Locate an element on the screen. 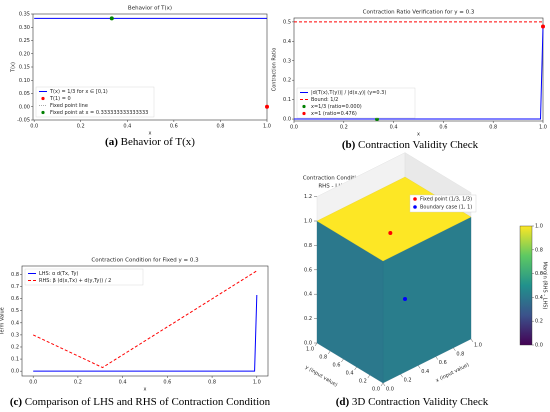 The width and height of the screenshot is (550, 412). chart-title: Behavior of T(x) is located at coordinates (150, 9).